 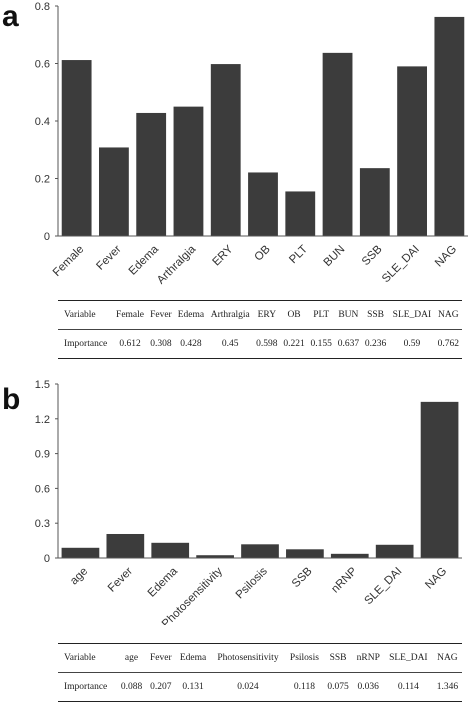 What do you see at coordinates (42, 180) in the screenshot?
I see `y-tick-label: 0.2` at bounding box center [42, 180].